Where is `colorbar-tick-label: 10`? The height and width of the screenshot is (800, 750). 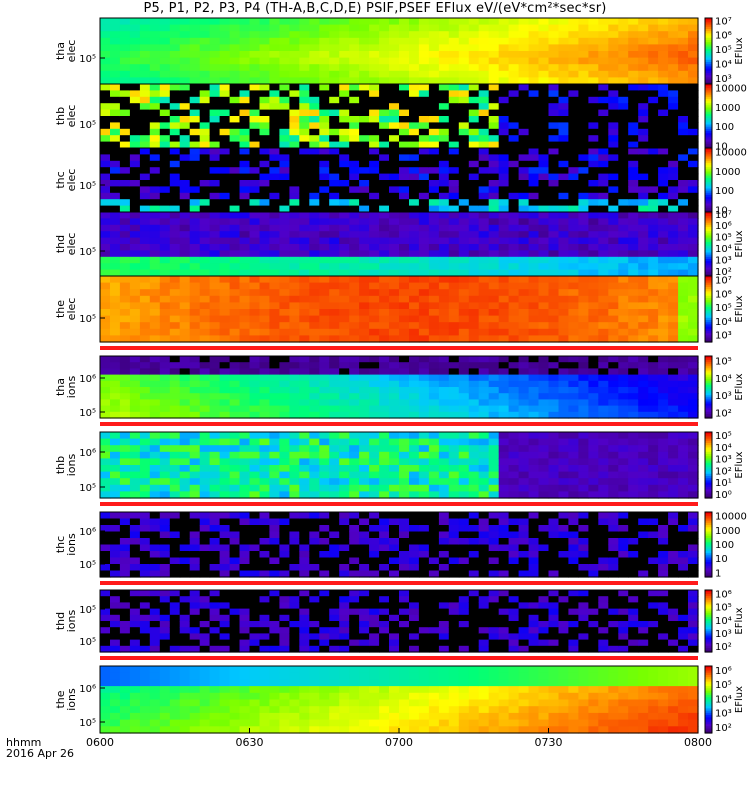 colorbar-tick-label: 10 is located at coordinates (721, 147).